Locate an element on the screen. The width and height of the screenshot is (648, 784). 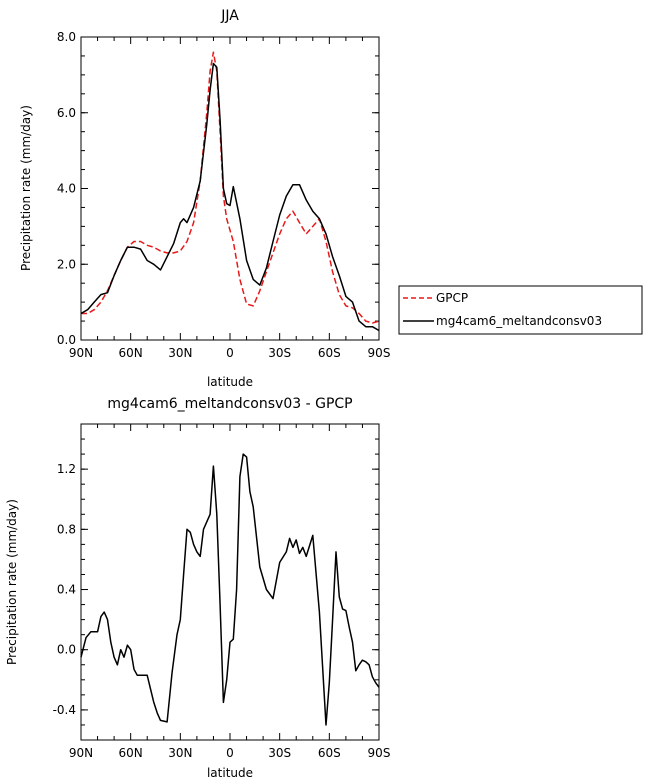
y-tick-label: 0.4 is located at coordinates (66, 590).